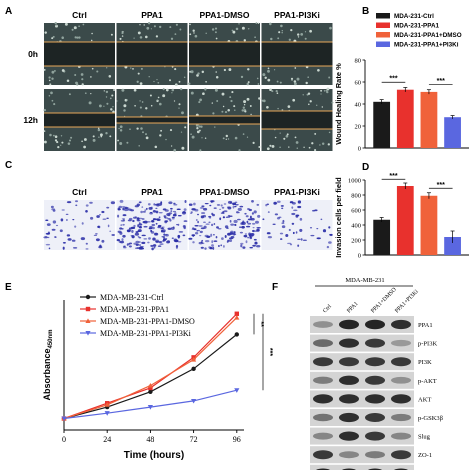 The height and width of the screenshot is (470, 474). Describe the element at coordinates (356, 196) in the screenshot. I see `y-tick-label: 800` at that location.